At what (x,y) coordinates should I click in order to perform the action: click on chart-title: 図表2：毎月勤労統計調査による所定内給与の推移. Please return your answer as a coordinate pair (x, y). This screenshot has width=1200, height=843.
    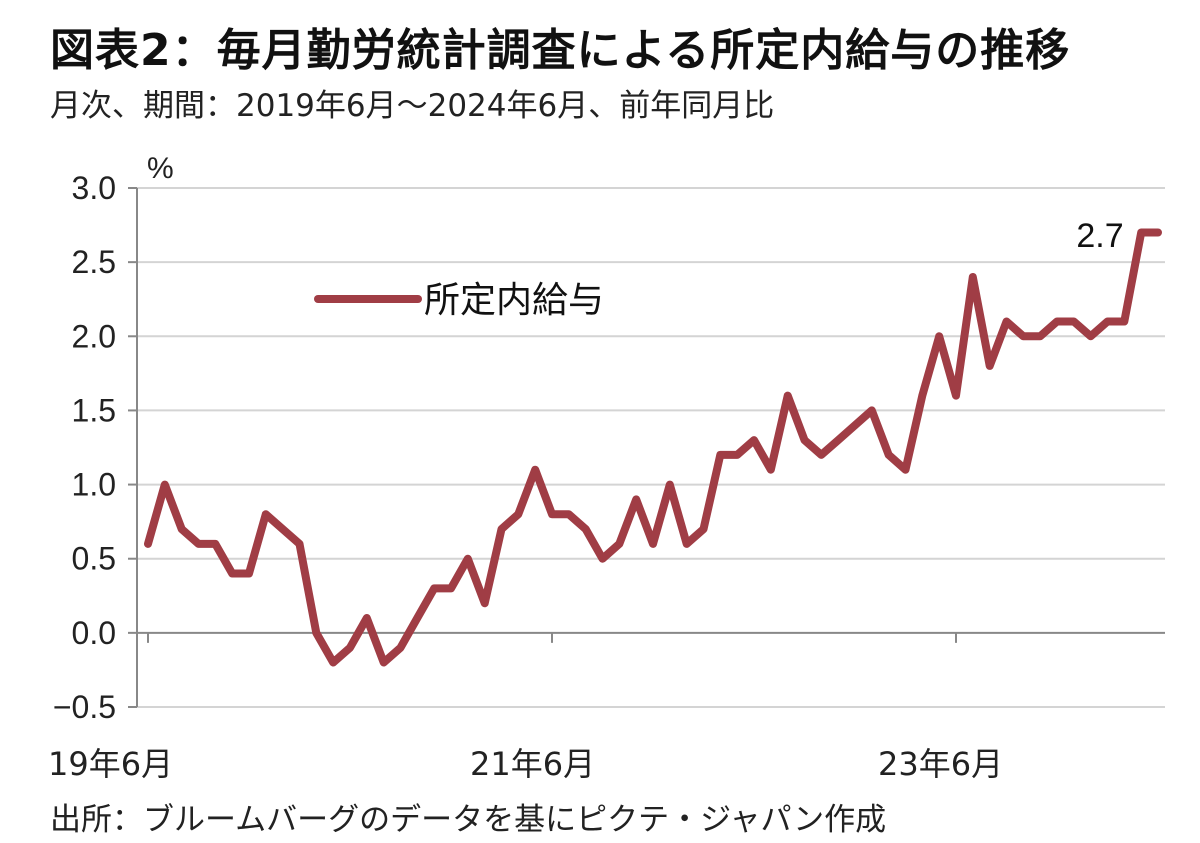
    Looking at the image, I should click on (560, 50).